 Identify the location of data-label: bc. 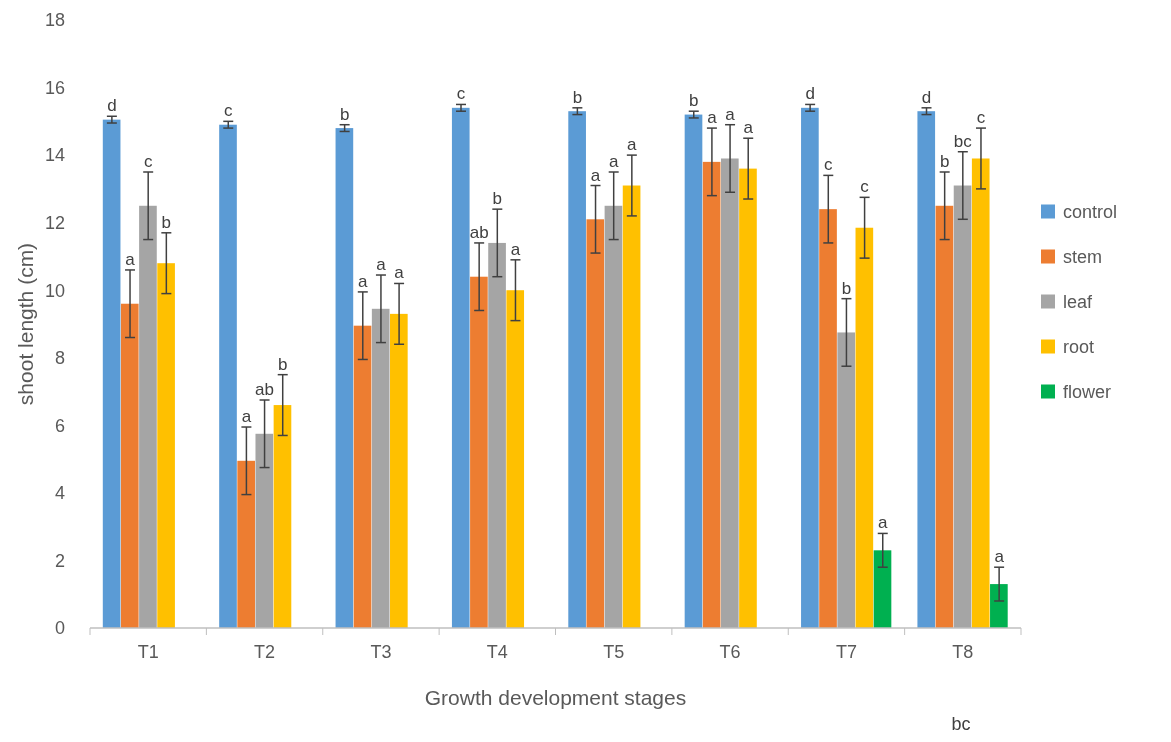
(963, 141).